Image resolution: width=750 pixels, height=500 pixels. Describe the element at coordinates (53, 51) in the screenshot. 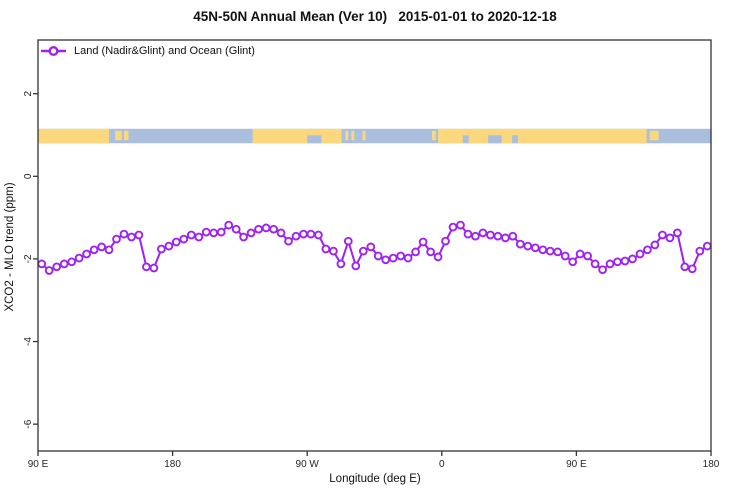

I see `legend-marker-circle` at that location.